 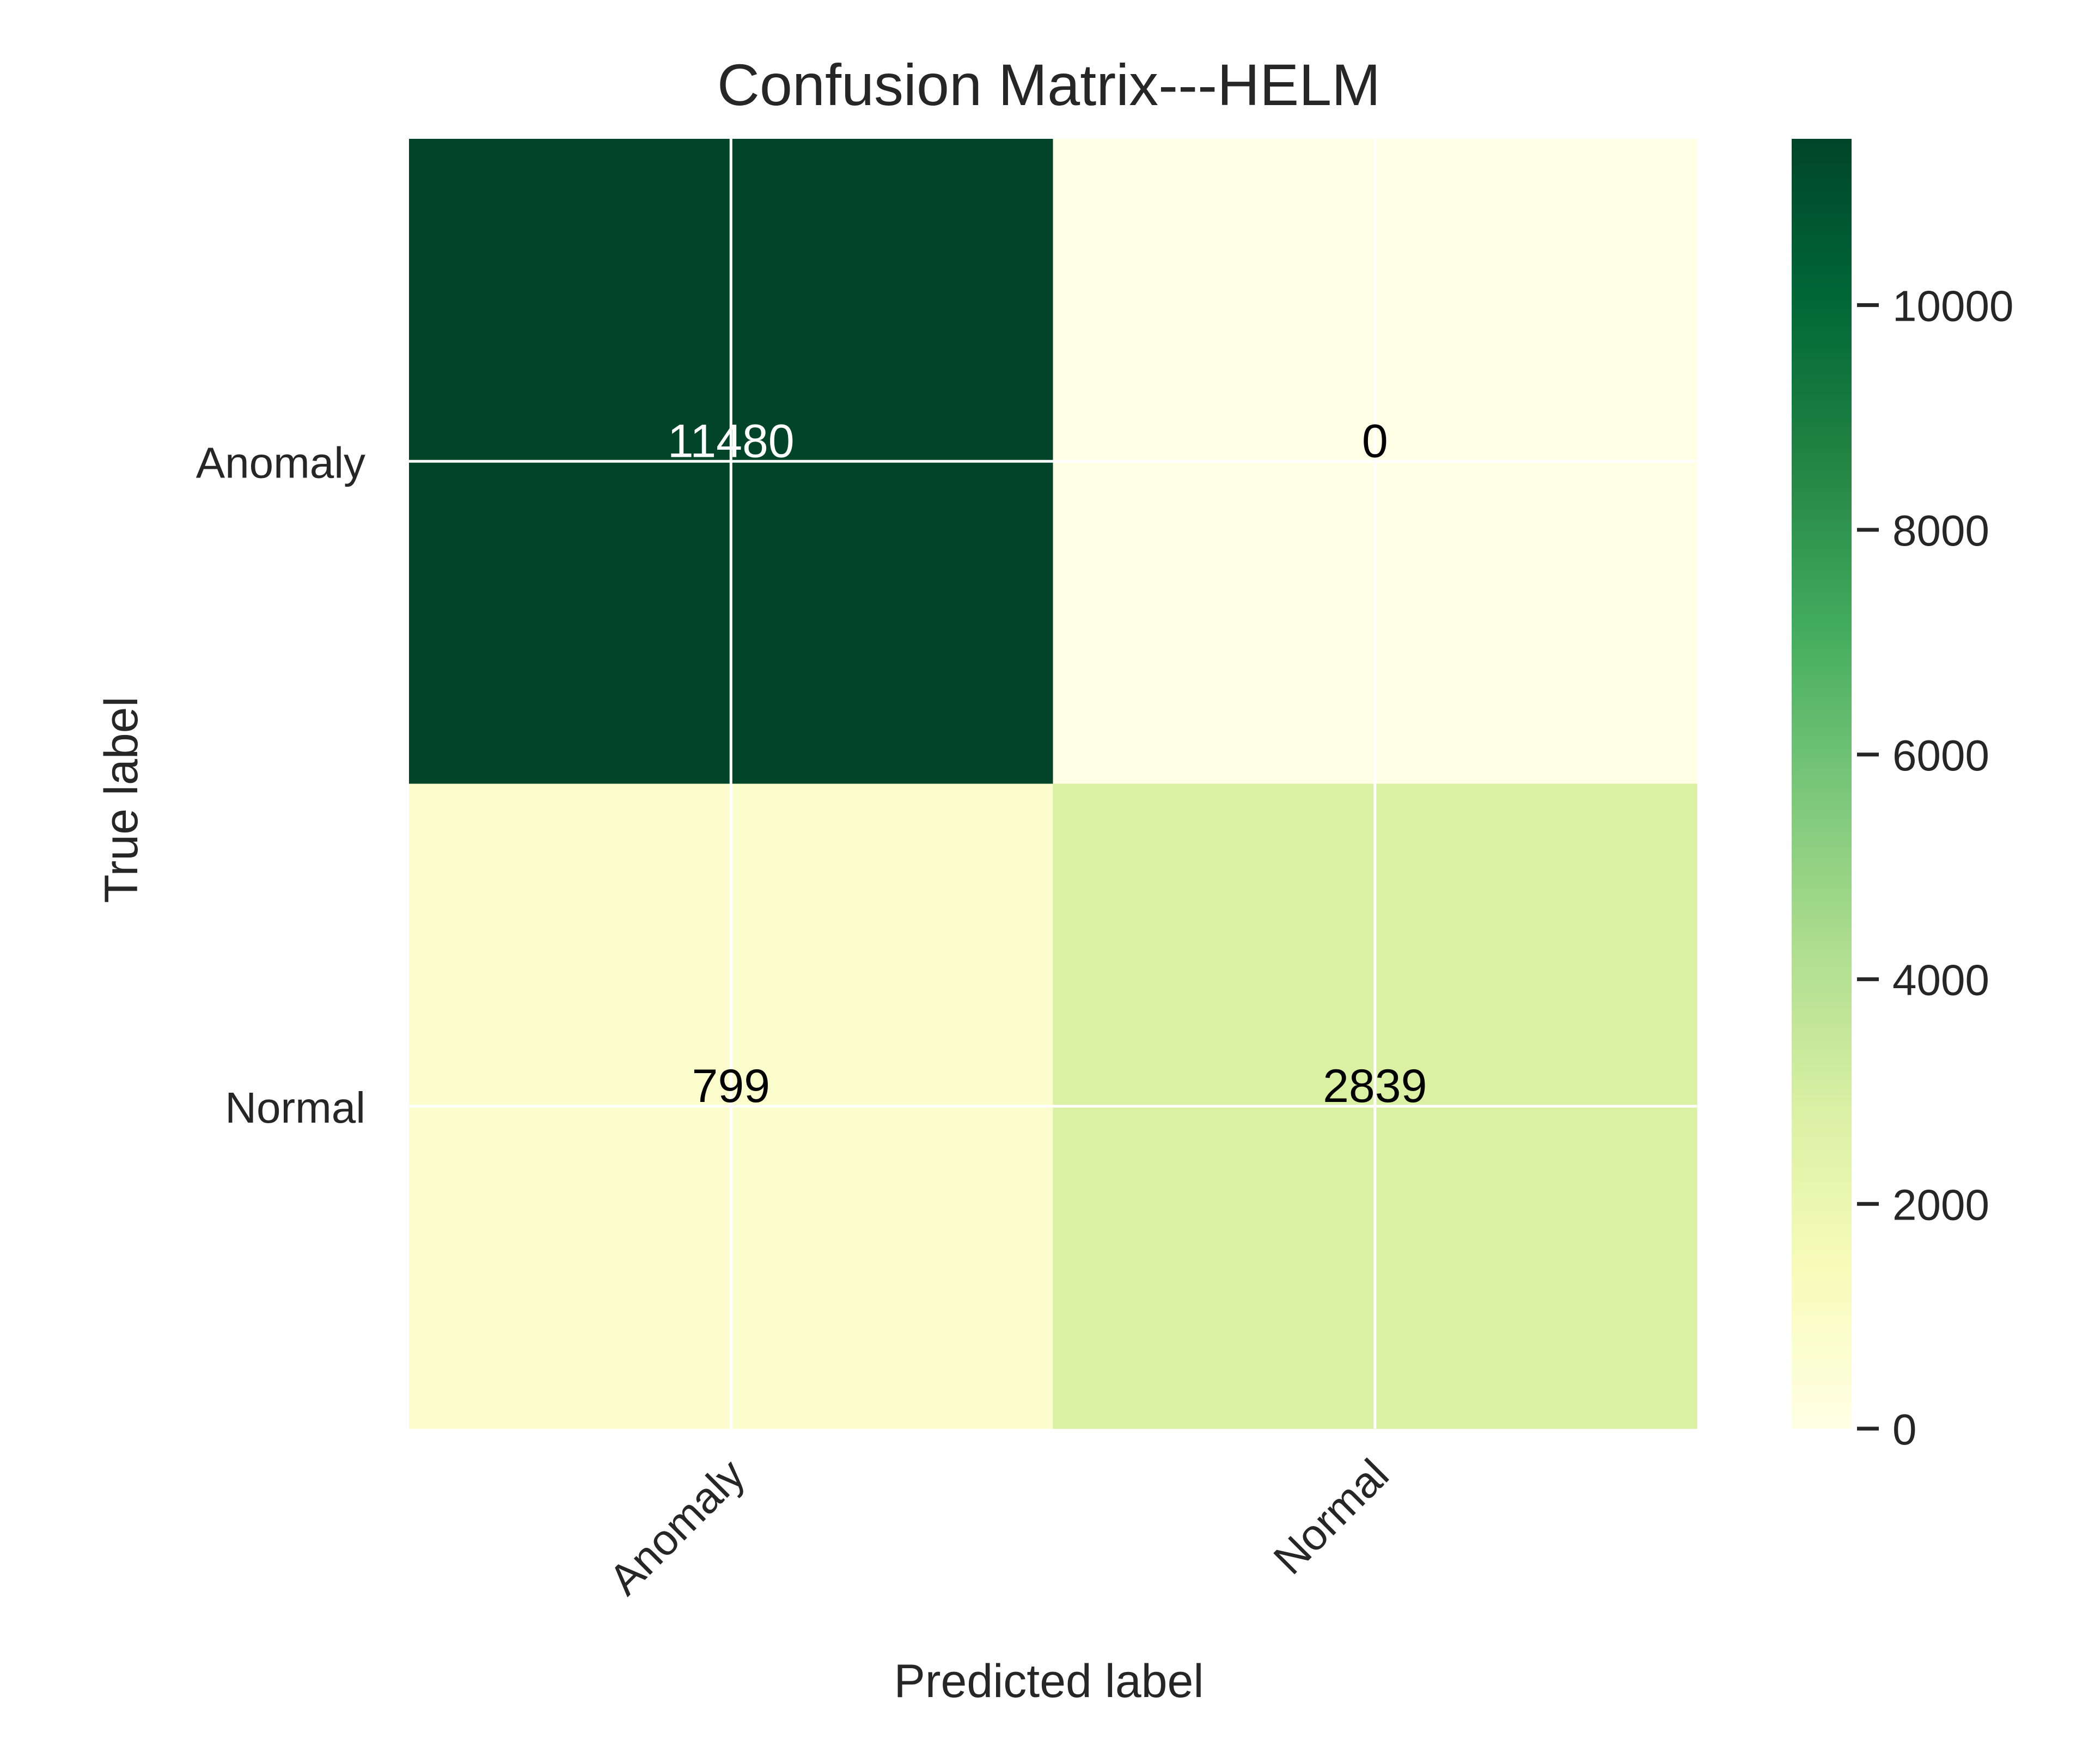 What do you see at coordinates (1952, 305) in the screenshot?
I see `colorbar-tick-label: 10000` at bounding box center [1952, 305].